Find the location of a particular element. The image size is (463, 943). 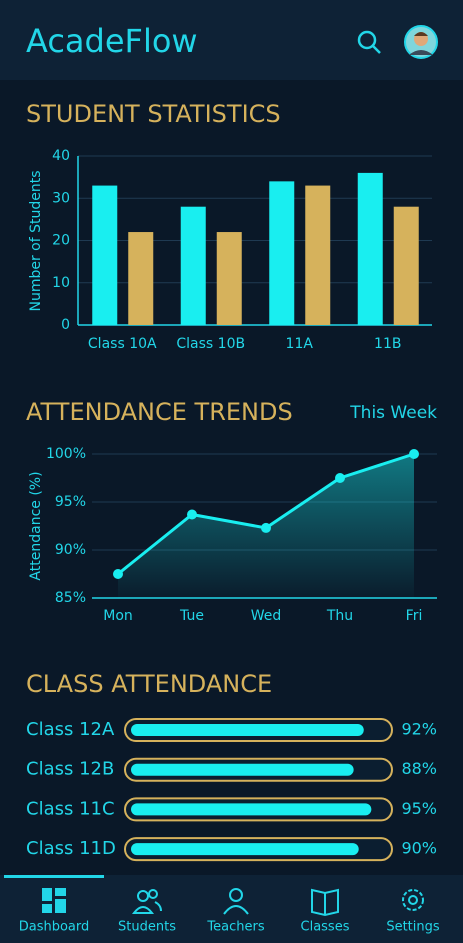

teachers-icon is located at coordinates (236, 901).